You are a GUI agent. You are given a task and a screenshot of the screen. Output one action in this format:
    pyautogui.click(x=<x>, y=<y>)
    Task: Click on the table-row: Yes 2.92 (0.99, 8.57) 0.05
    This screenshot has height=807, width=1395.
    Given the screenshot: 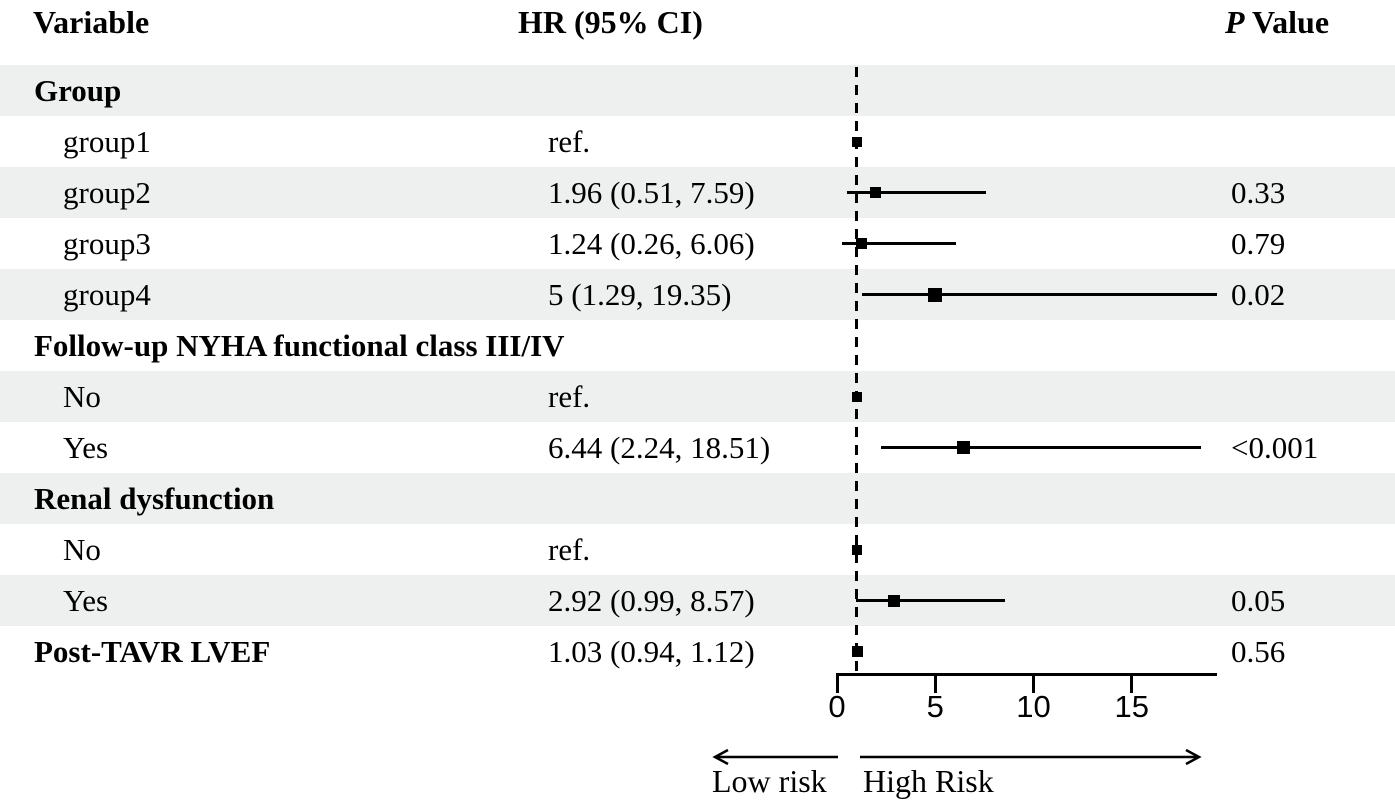 What is the action you would take?
    pyautogui.click(x=697, y=600)
    